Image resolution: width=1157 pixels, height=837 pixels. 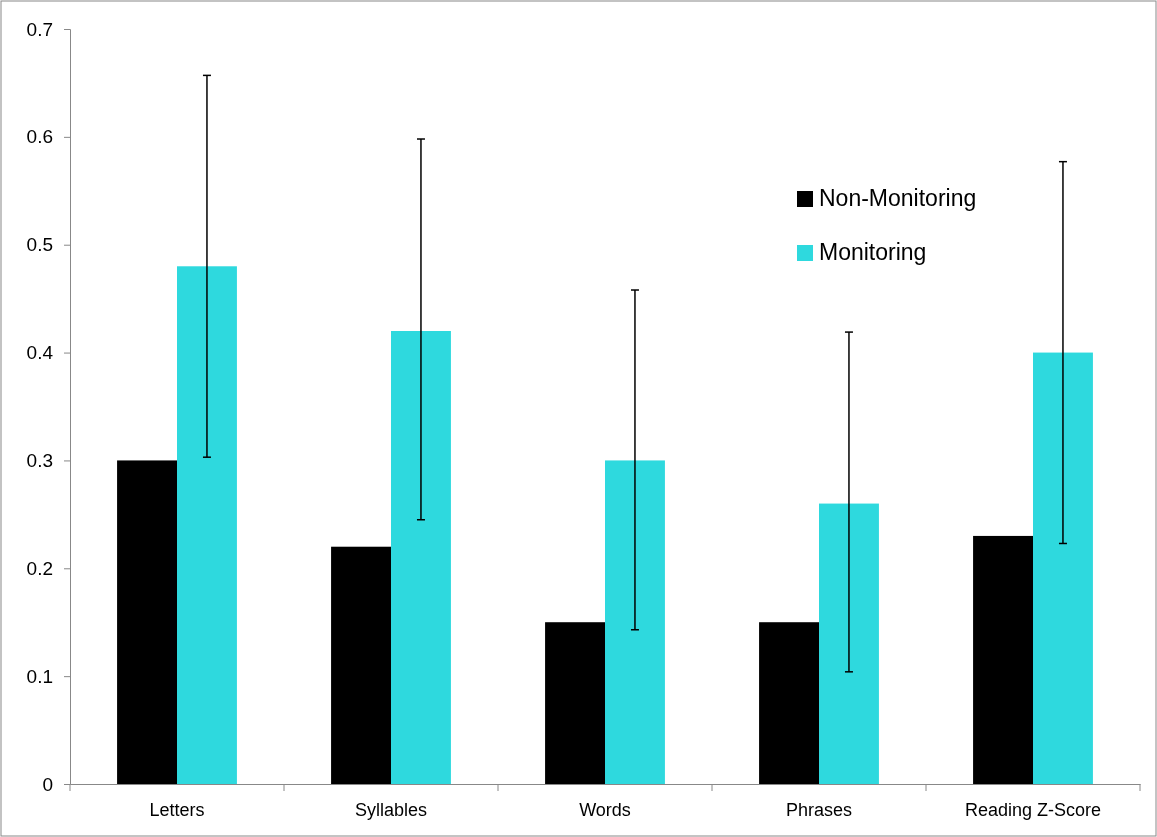 I want to click on y-tick-label: 0.4, so click(x=40, y=353).